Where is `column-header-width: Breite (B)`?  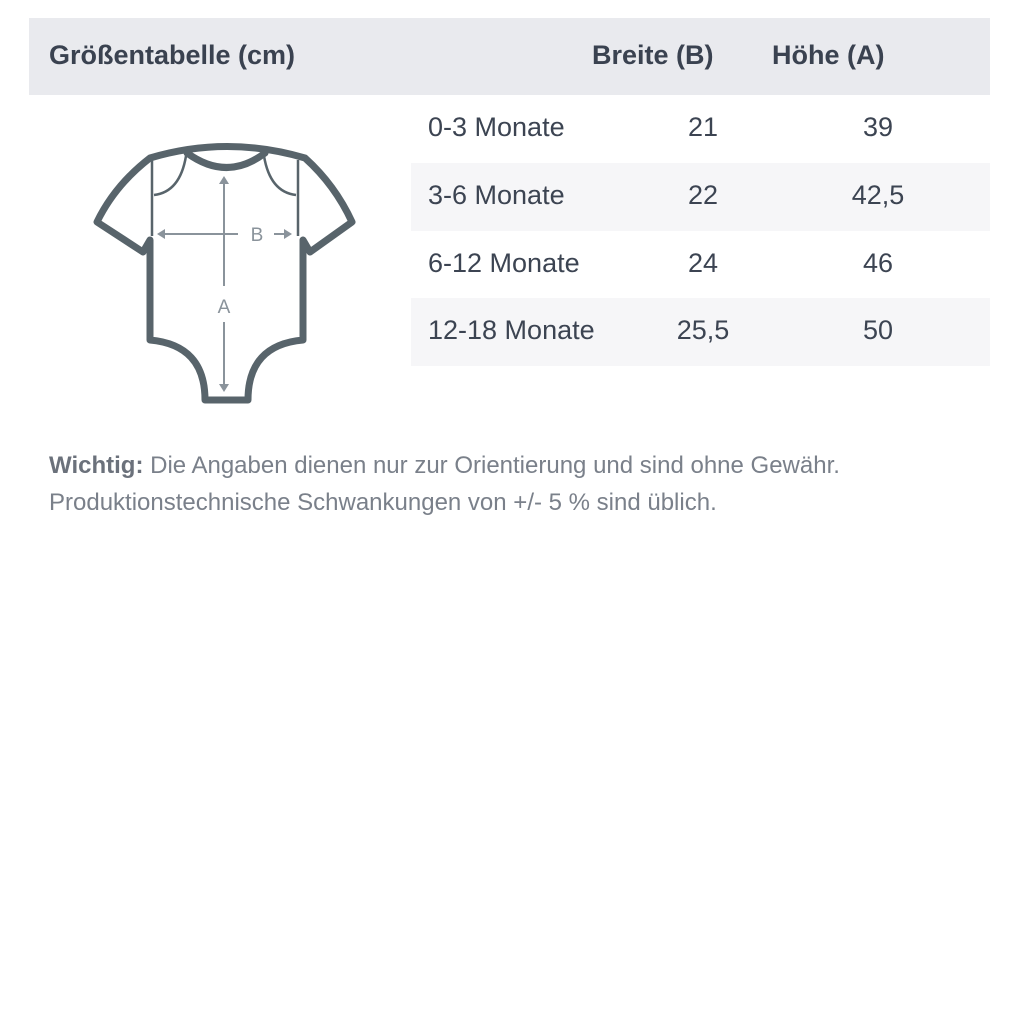
column-header-width: Breite (B) is located at coordinates (653, 55).